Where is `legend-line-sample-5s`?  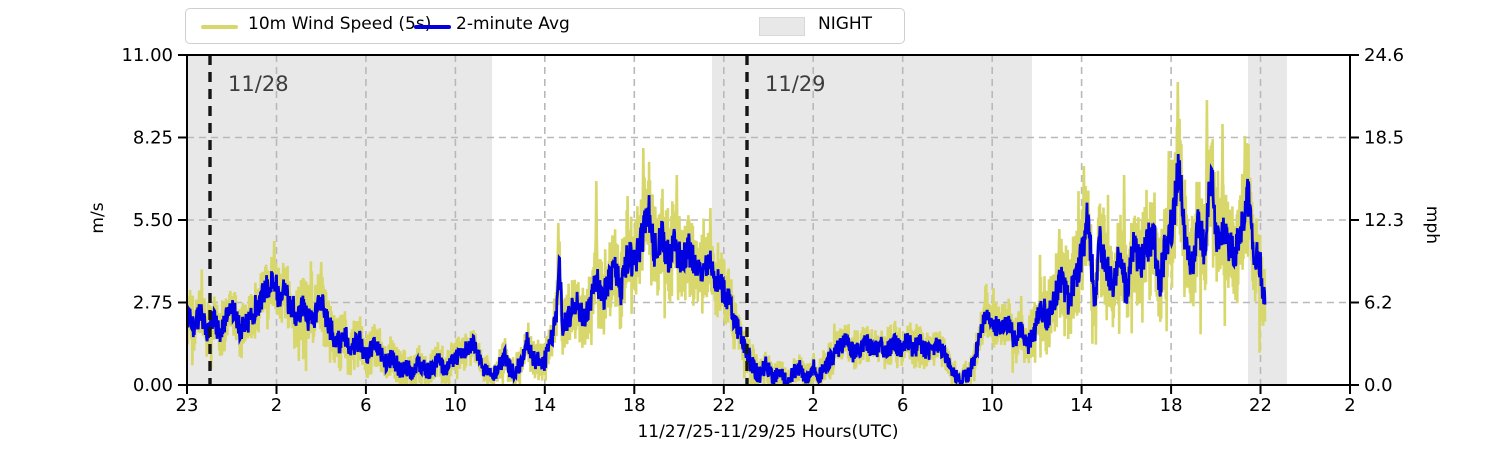
legend-line-sample-5s is located at coordinates (219, 27).